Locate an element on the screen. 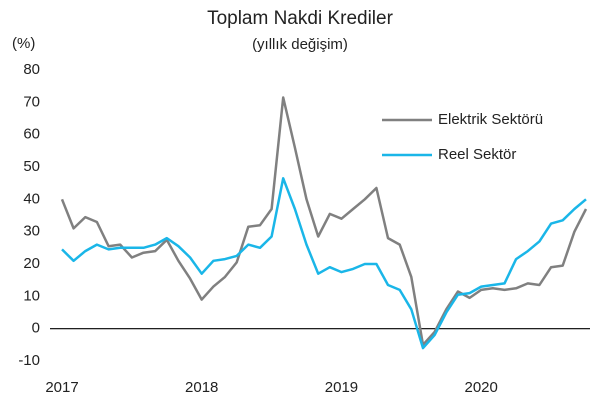  y-tick-label: 50 is located at coordinates (31, 166).